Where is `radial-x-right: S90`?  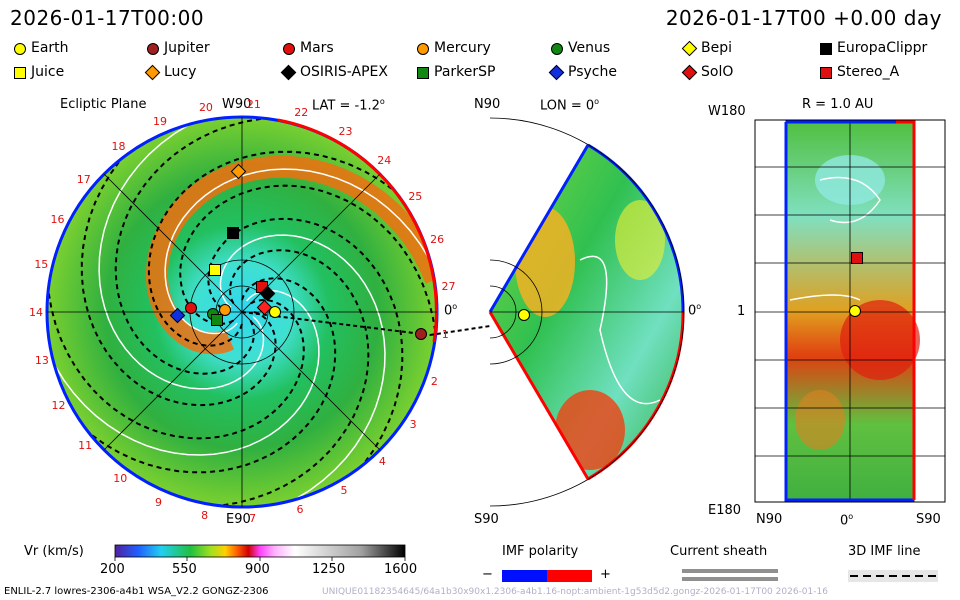 radial-x-right: S90 is located at coordinates (928, 519).